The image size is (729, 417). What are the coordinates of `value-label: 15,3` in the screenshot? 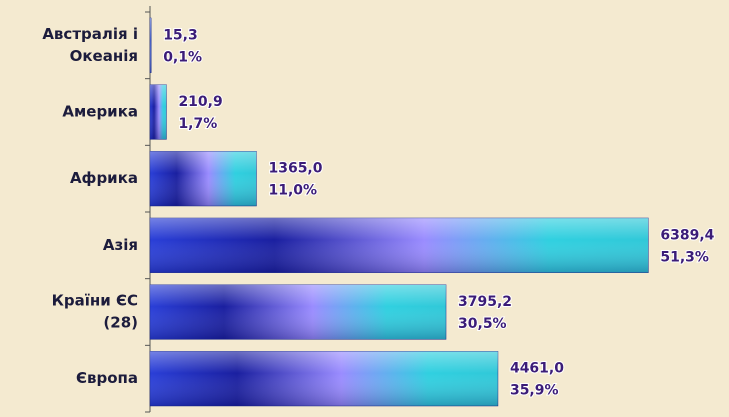 It's located at (180, 35).